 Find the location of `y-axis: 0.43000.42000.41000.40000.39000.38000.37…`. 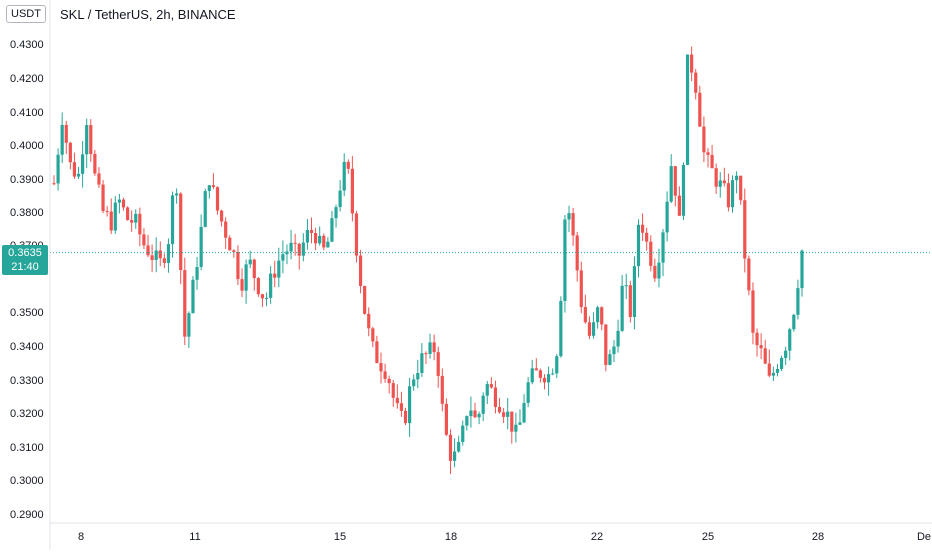

y-axis: 0.43000.42000.41000.40000.39000.38000.37… is located at coordinates (30, 275).